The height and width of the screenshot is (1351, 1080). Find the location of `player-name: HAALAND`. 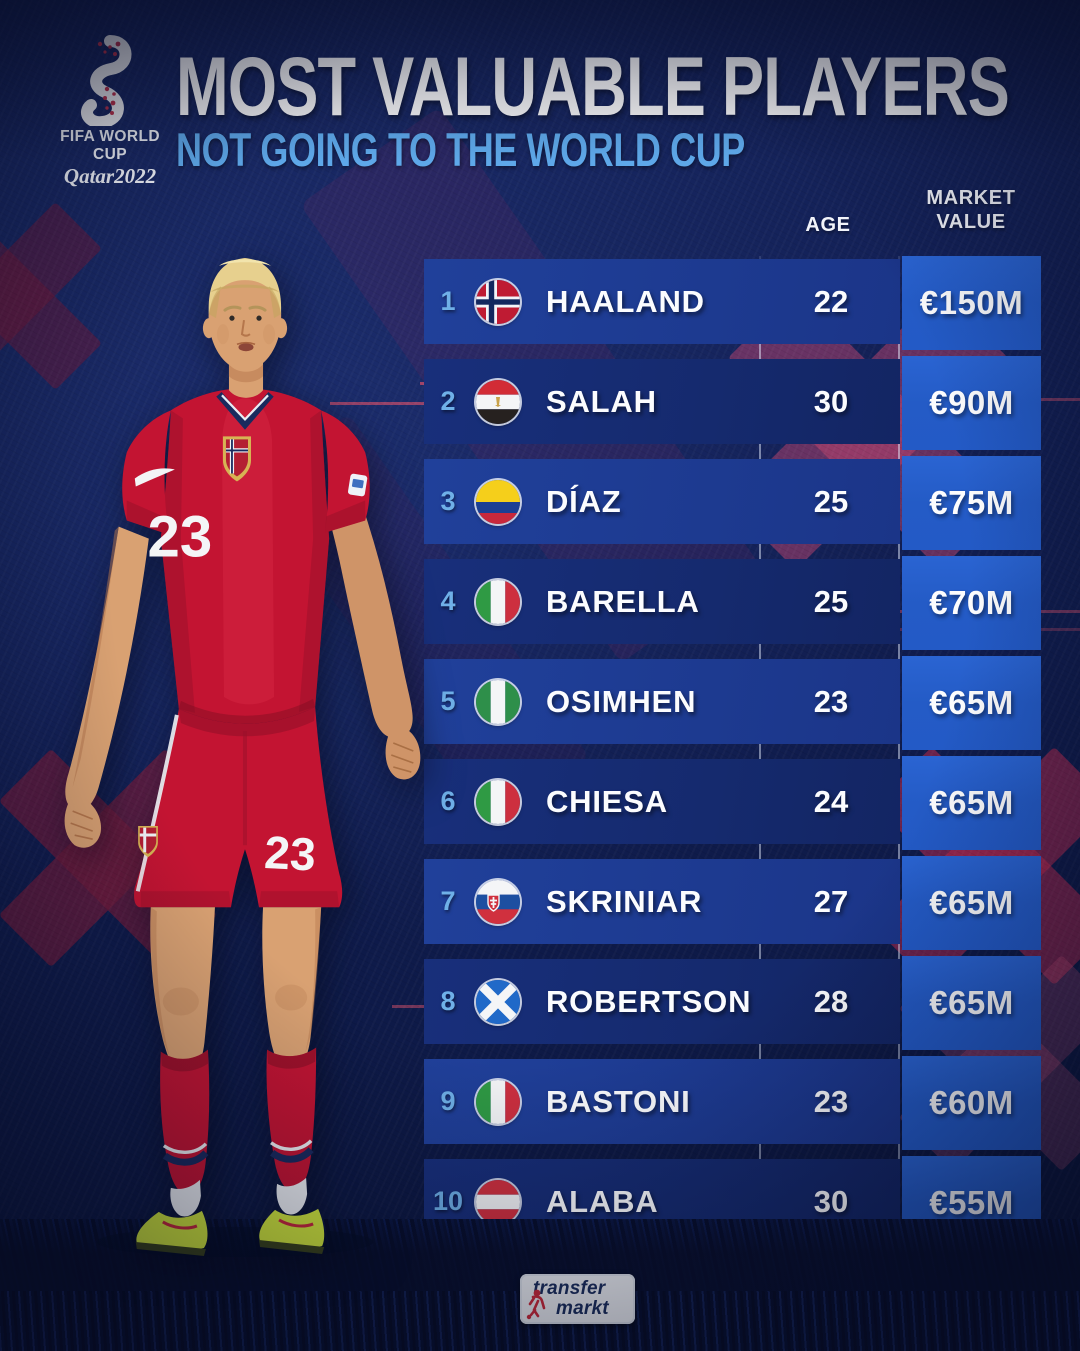

player-name: HAALAND is located at coordinates (625, 301).